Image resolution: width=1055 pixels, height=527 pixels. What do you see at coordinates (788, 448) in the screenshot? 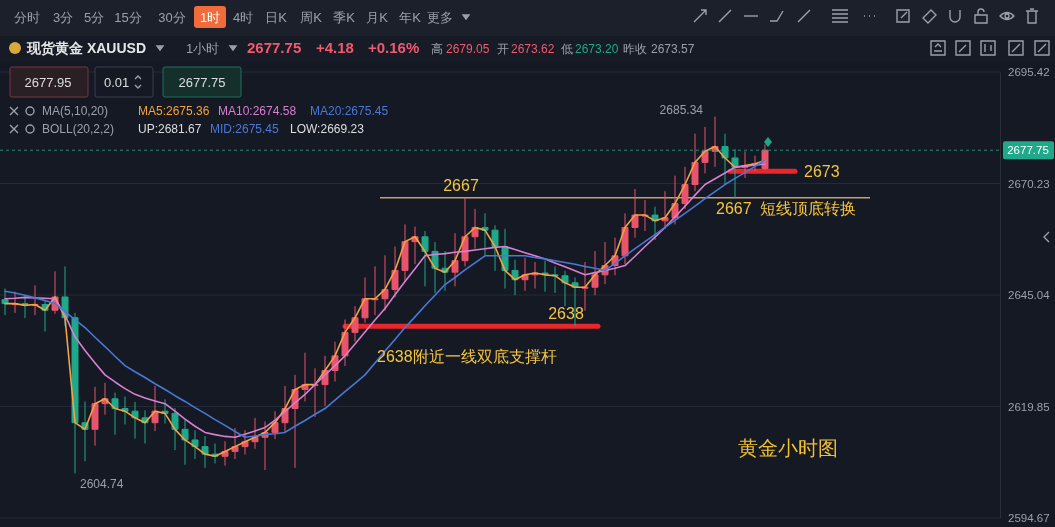
I see `annotation: 黄金小时图` at bounding box center [788, 448].